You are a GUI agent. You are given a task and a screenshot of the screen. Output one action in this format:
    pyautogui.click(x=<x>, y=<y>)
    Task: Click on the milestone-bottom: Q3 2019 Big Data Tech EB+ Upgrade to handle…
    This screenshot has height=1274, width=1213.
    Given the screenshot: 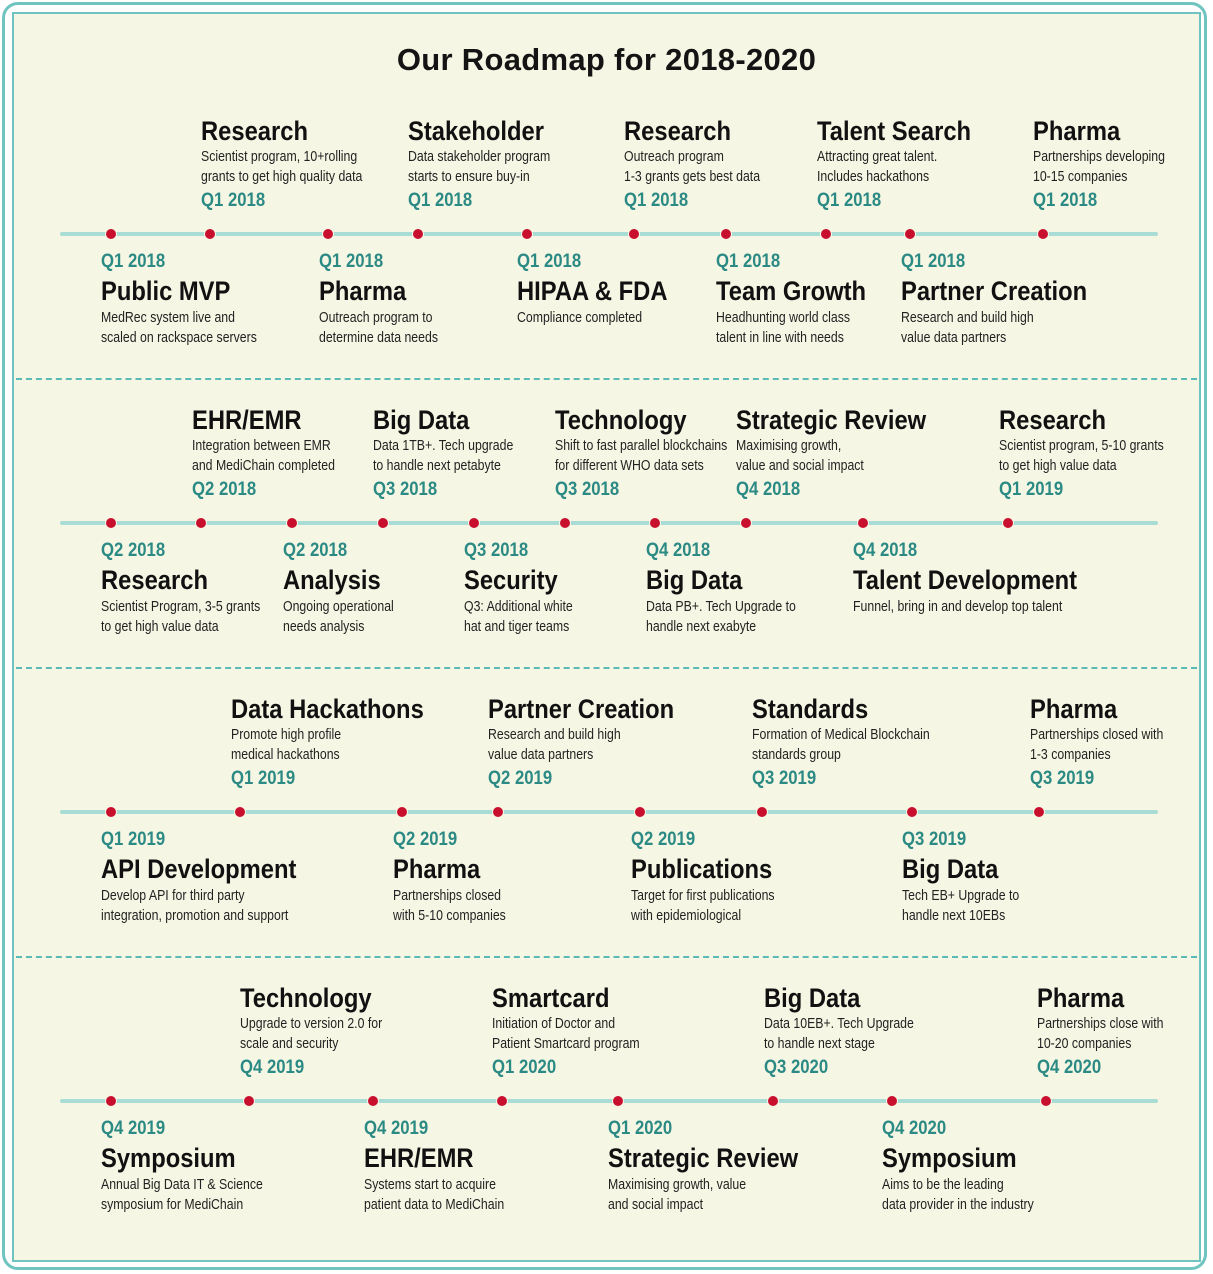 What is the action you would take?
    pyautogui.click(x=973, y=877)
    